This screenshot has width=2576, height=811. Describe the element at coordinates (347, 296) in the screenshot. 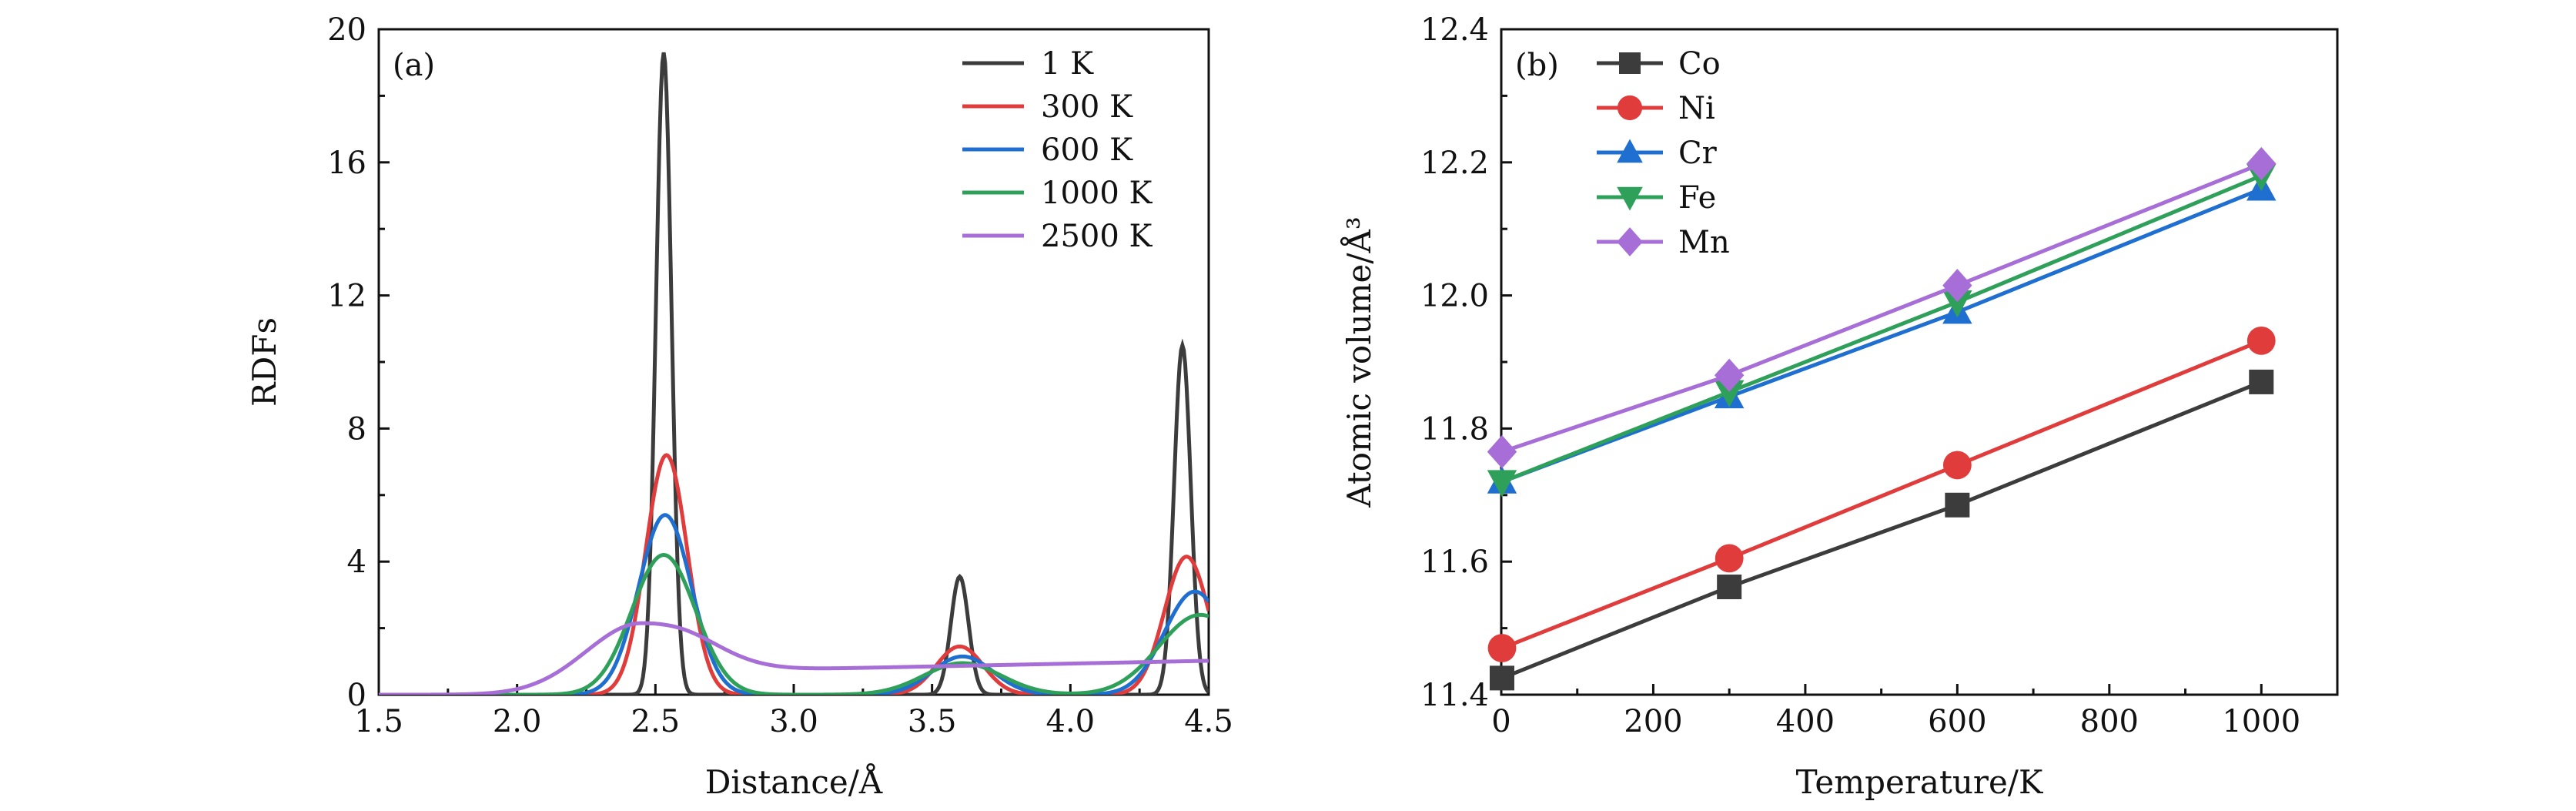

I see `y-tick-label-a: 12` at that location.